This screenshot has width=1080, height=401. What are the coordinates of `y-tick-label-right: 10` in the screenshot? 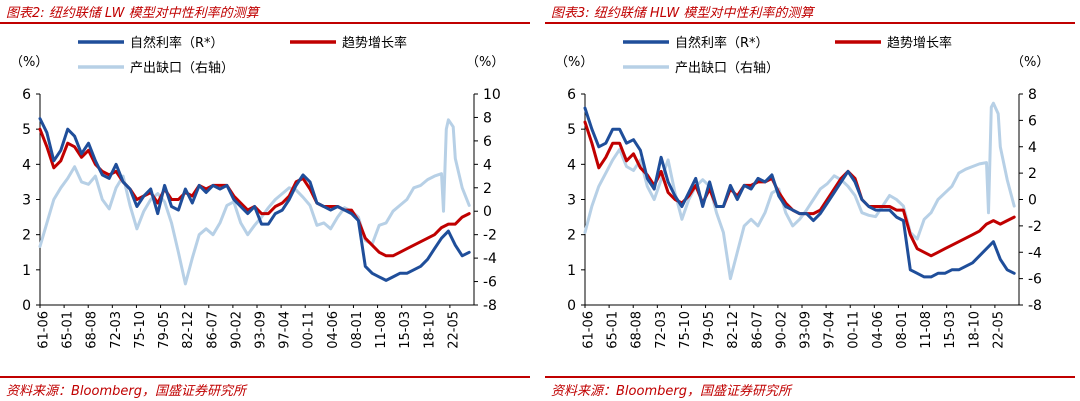 It's located at (492, 95).